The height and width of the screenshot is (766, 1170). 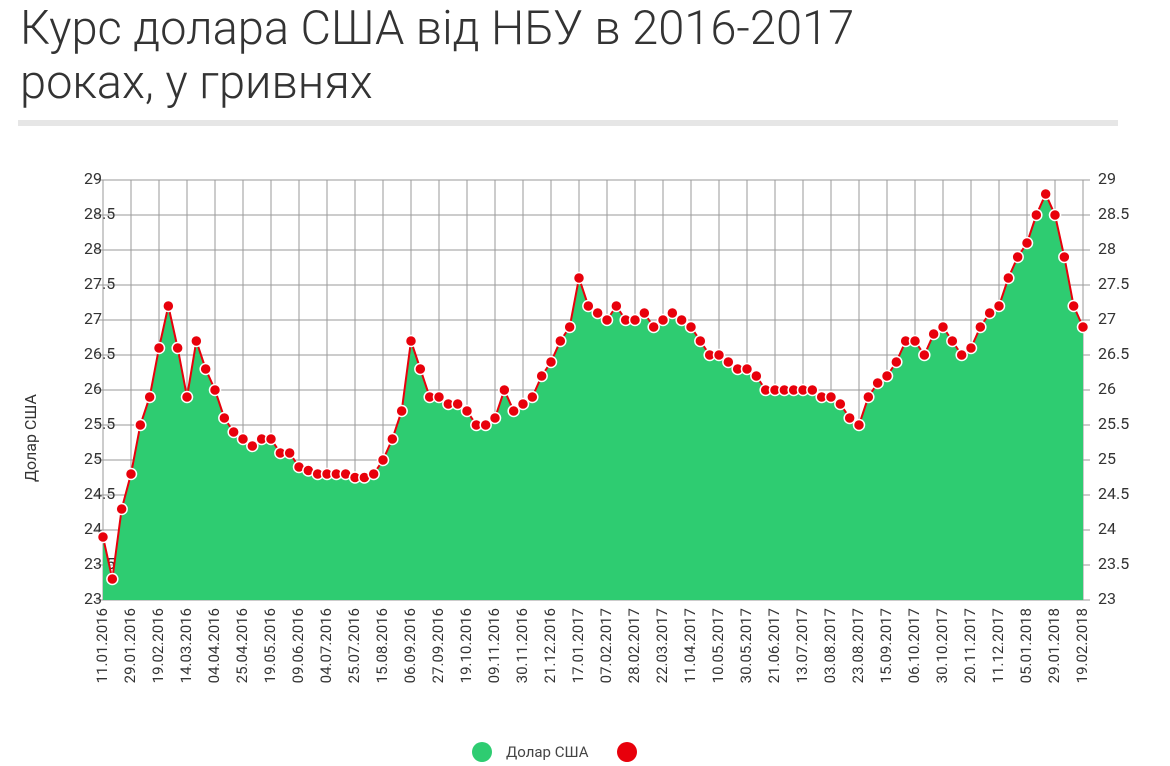 What do you see at coordinates (1107, 178) in the screenshot?
I see `y2-tick-label: 29` at bounding box center [1107, 178].